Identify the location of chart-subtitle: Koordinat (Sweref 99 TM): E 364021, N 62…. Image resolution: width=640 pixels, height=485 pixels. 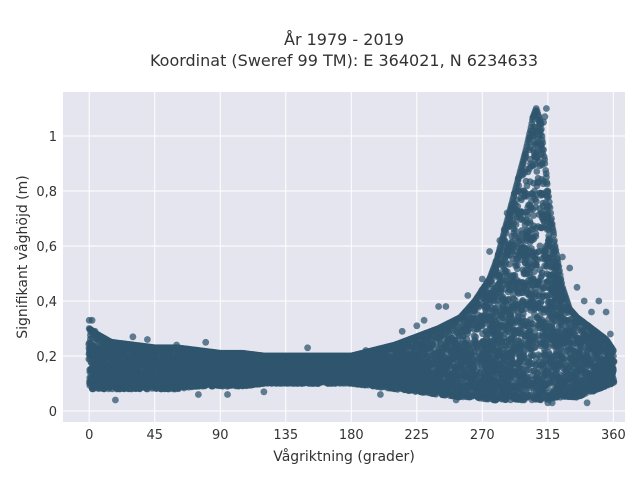
(344, 60).